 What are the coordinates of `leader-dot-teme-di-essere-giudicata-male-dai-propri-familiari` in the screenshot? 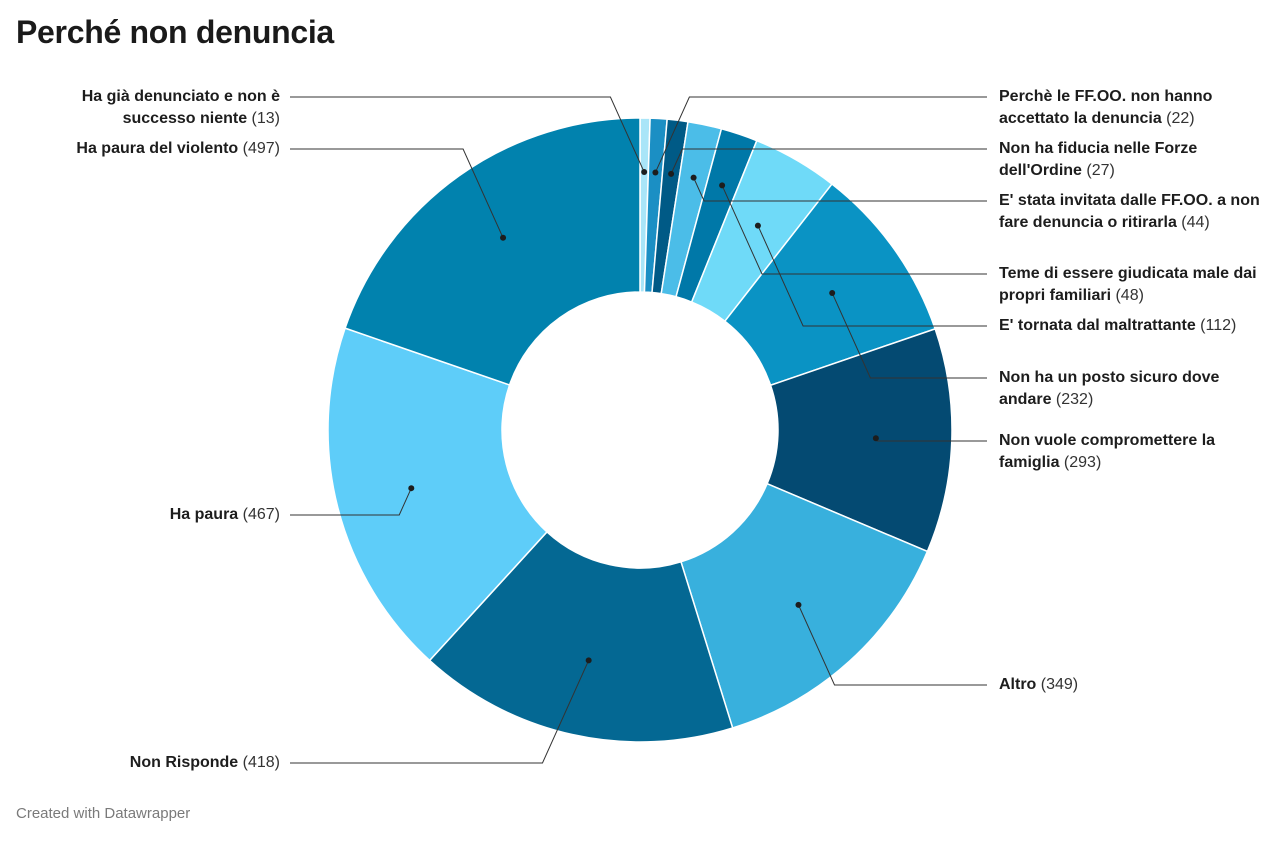 It's located at (722, 185).